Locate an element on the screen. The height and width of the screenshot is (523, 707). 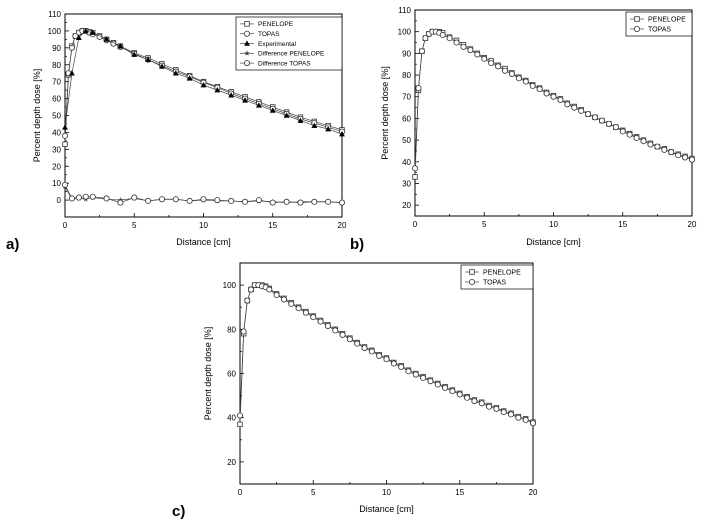
legend-label: TOPAS is located at coordinates (494, 282).